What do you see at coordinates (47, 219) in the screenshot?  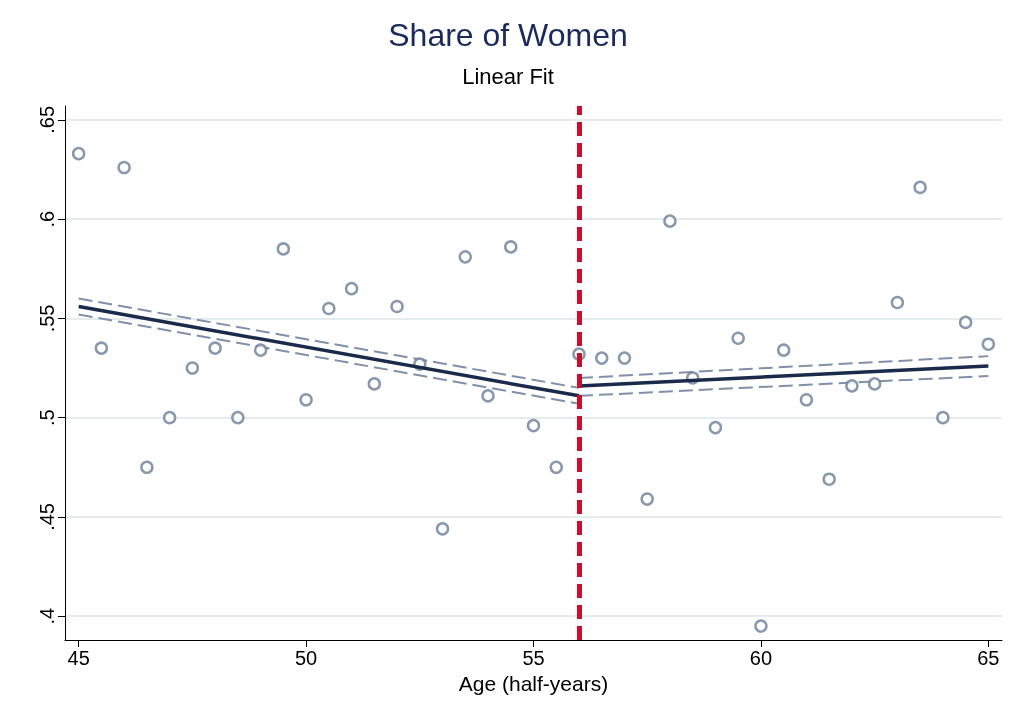 I see `y-tick-label: .6` at bounding box center [47, 219].